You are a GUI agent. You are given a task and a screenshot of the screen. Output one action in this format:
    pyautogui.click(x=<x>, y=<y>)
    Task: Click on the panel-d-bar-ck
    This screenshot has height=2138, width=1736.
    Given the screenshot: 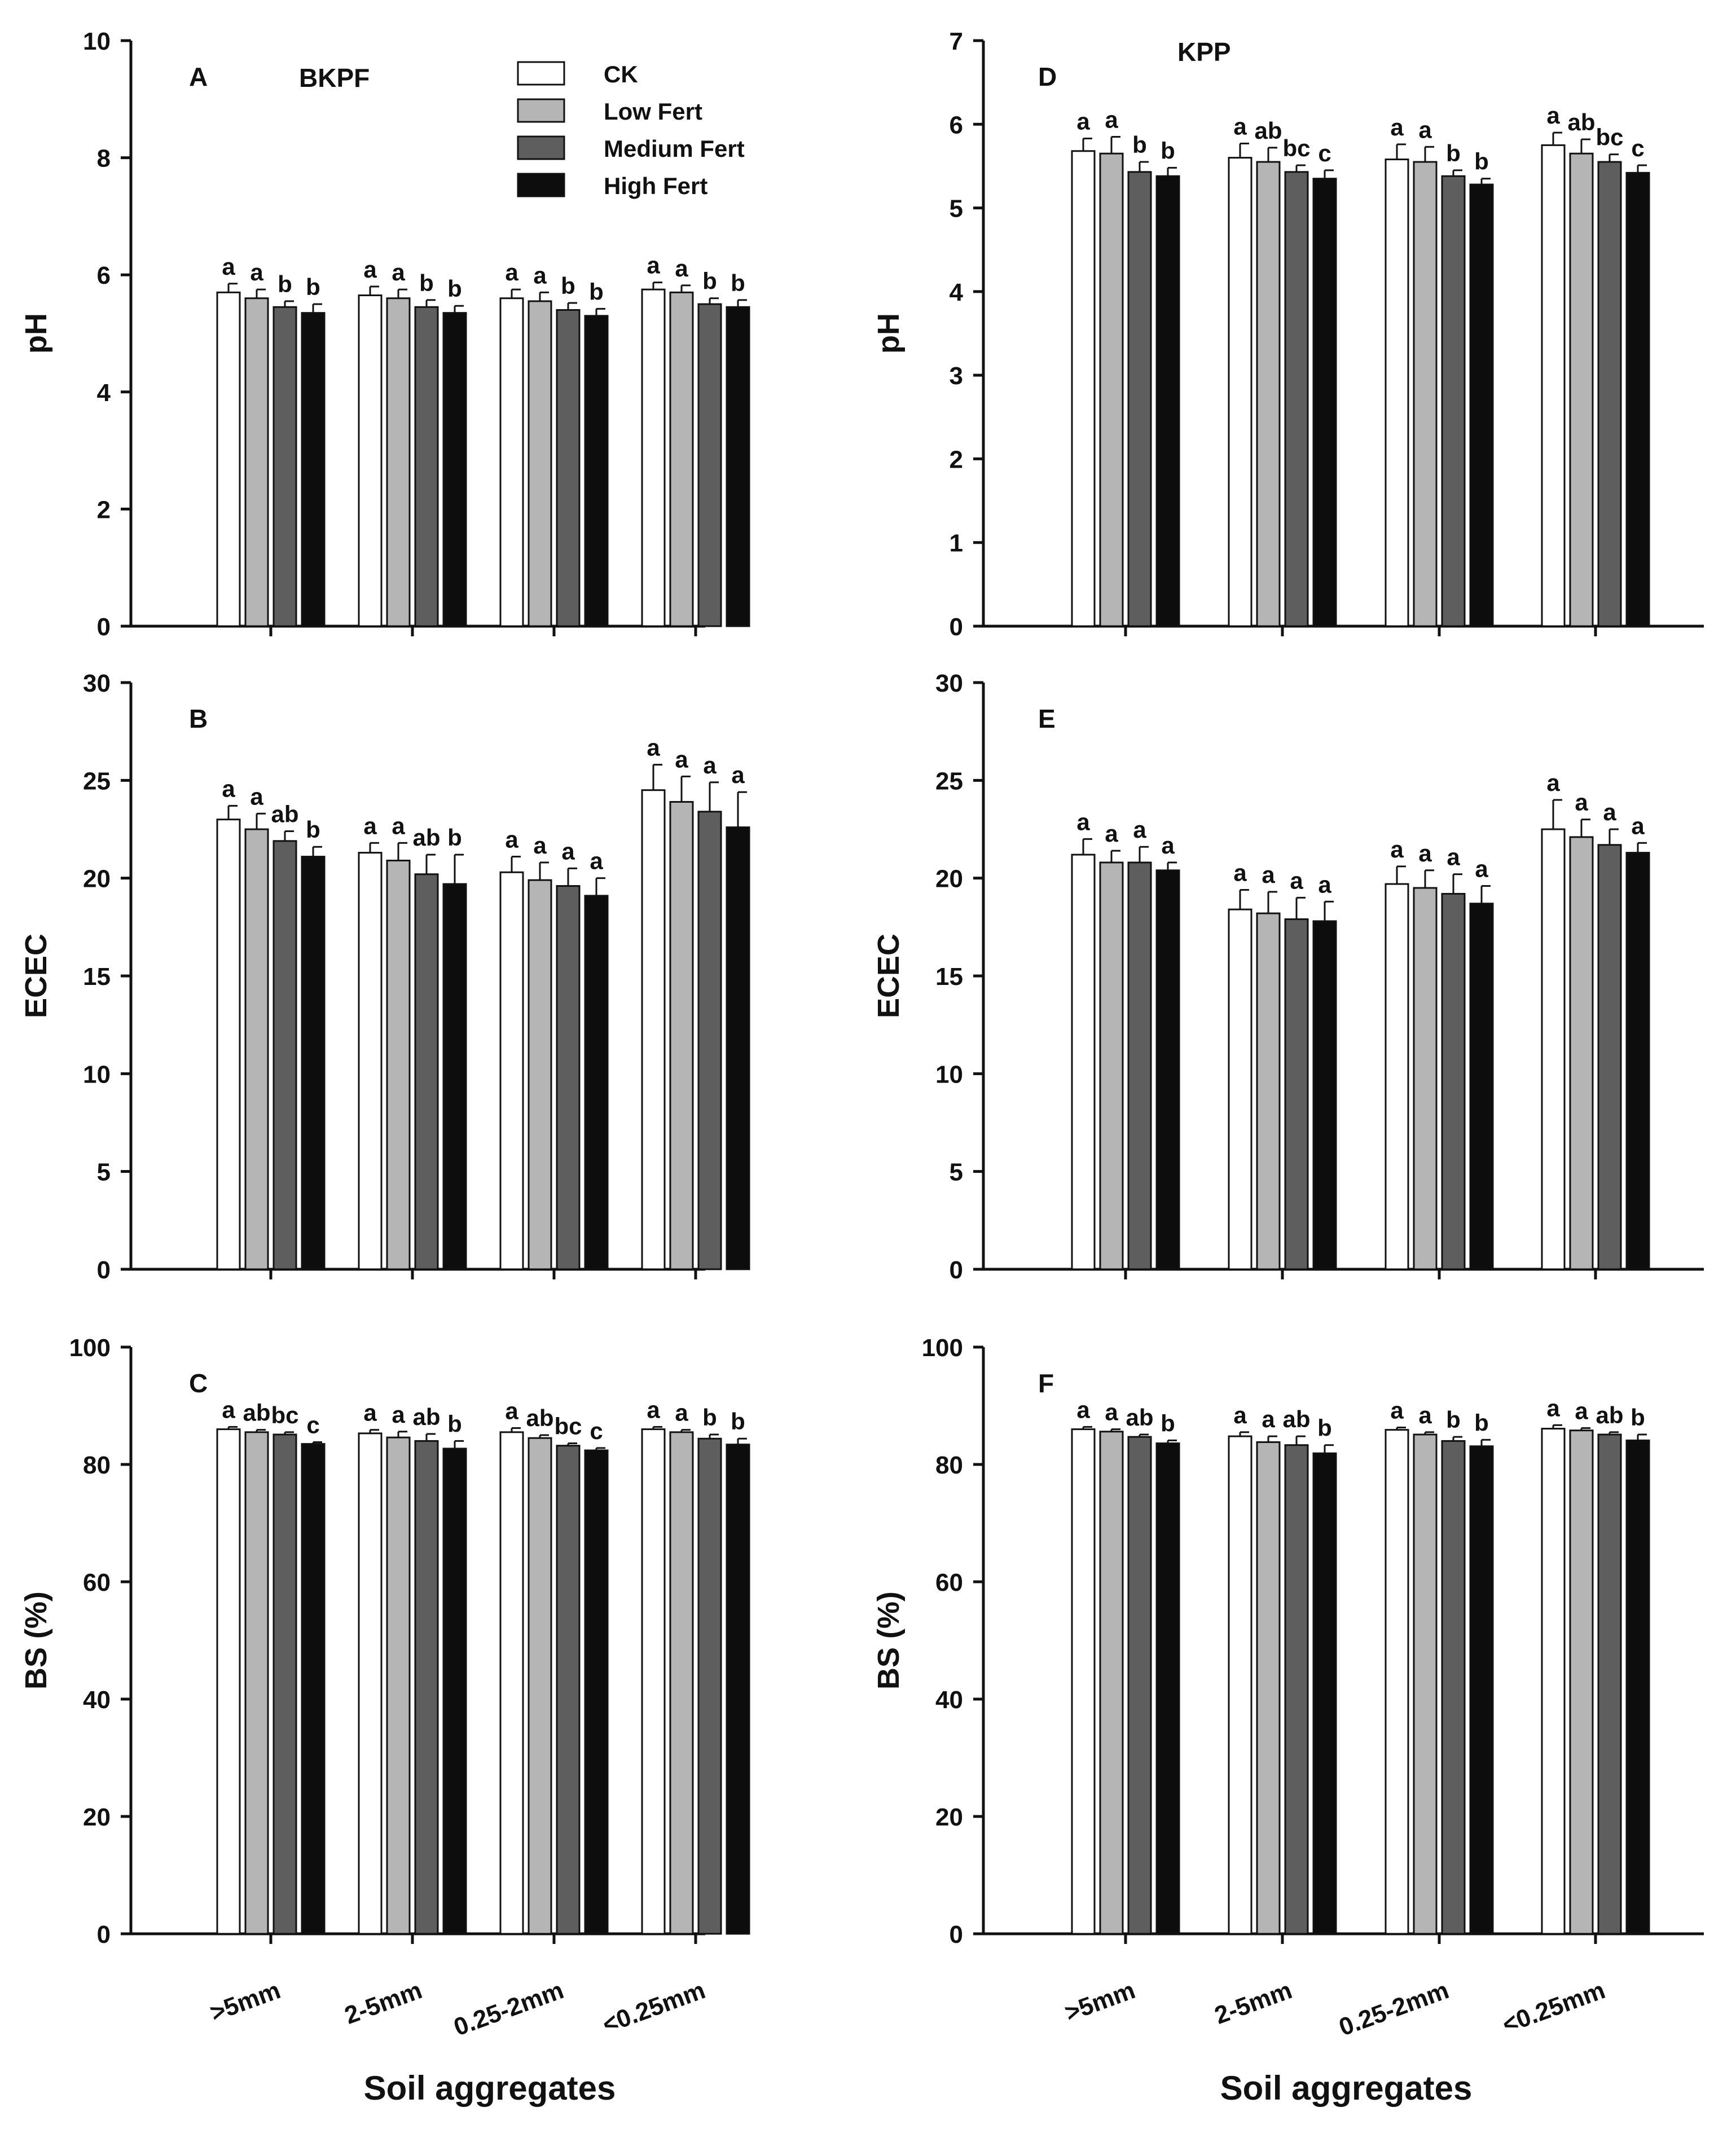 What is the action you would take?
    pyautogui.click(x=1553, y=385)
    